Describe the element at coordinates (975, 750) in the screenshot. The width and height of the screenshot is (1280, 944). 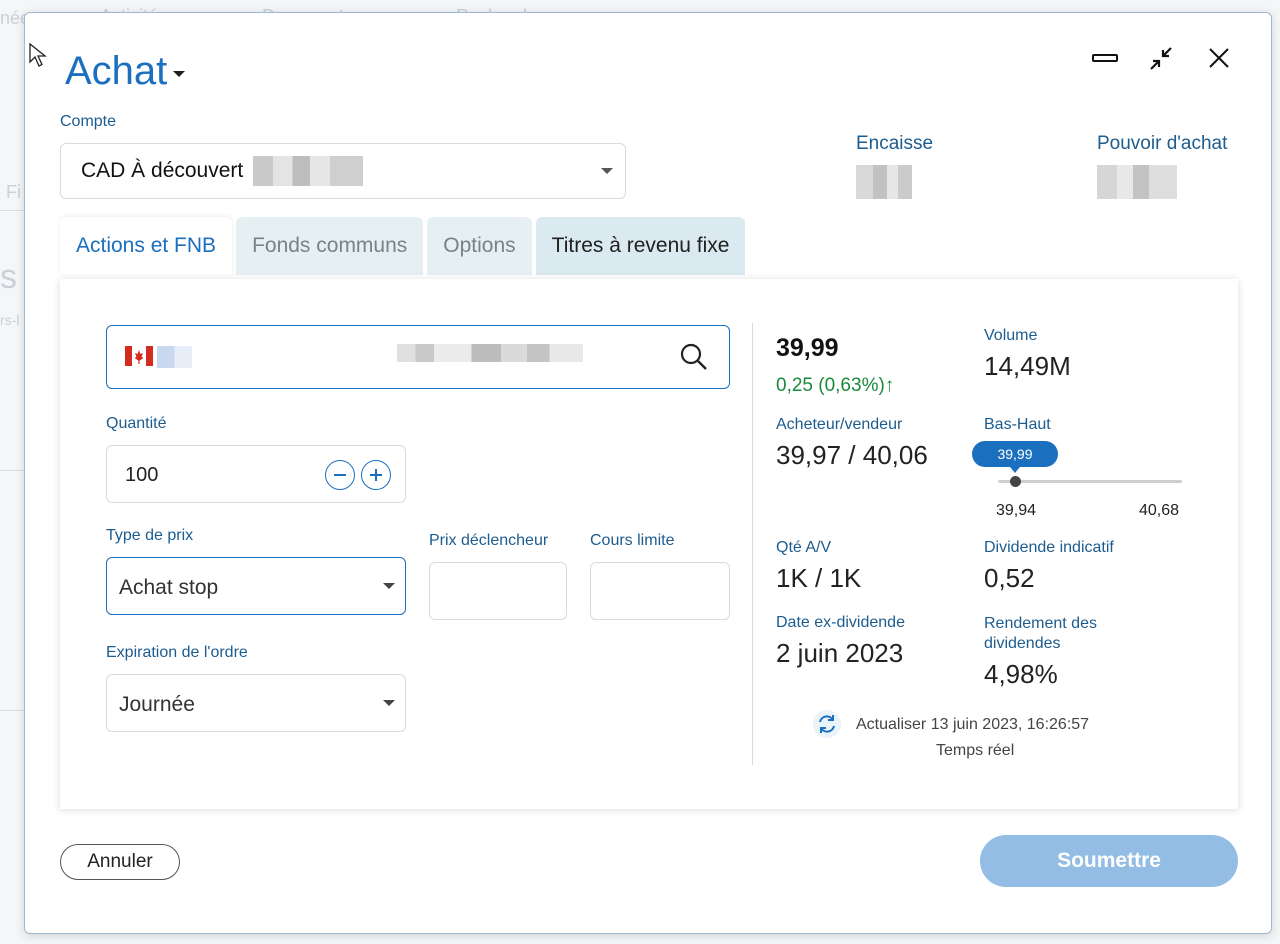
I see `realtime-label: Temps réel` at that location.